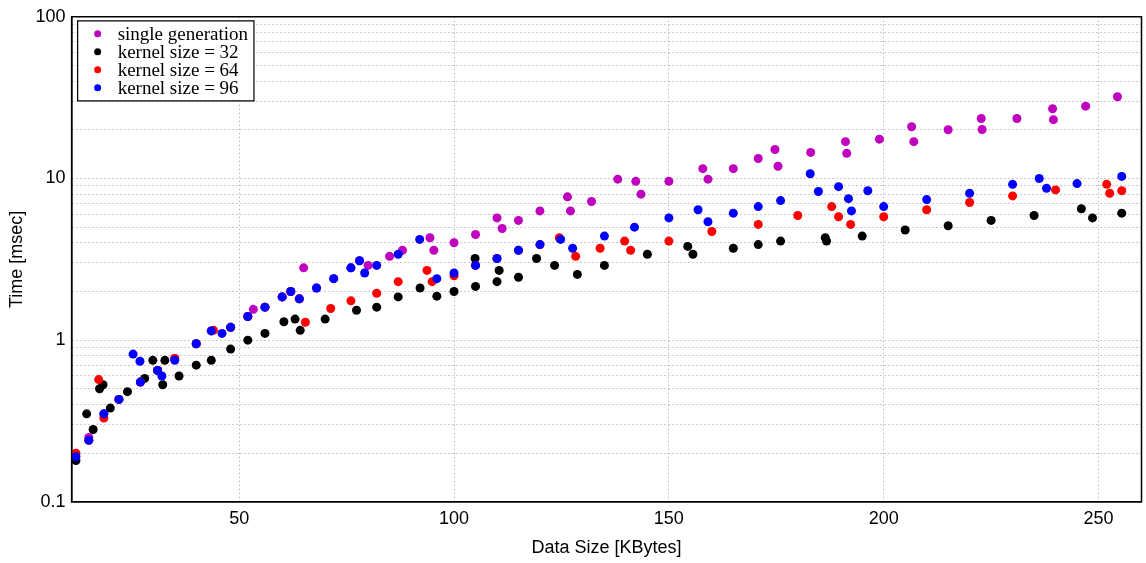 The width and height of the screenshot is (1146, 563). Describe the element at coordinates (606, 547) in the screenshot. I see `x-axis-title: Data Size [KBytes]` at that location.